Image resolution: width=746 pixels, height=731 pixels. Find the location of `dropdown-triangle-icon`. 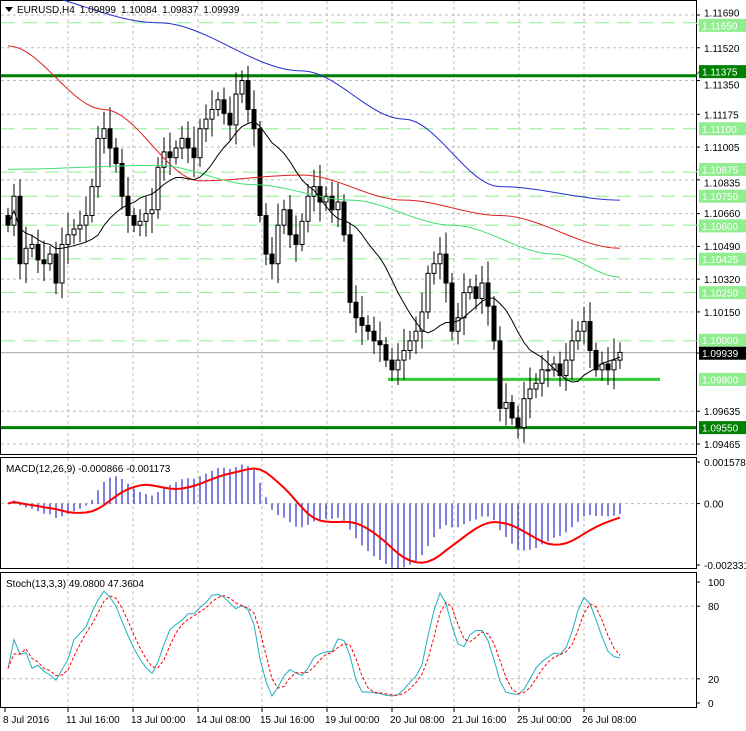

dropdown-triangle-icon is located at coordinates (9, 9).